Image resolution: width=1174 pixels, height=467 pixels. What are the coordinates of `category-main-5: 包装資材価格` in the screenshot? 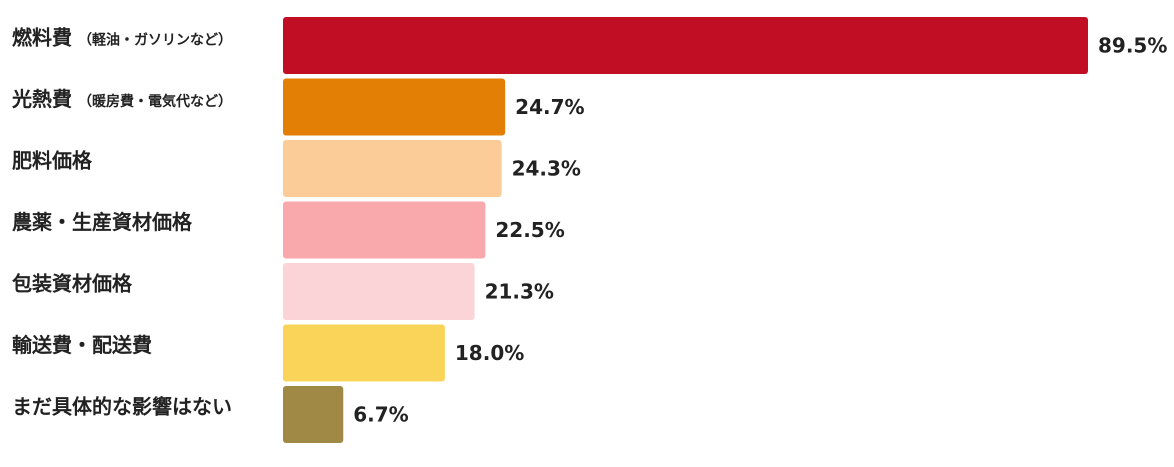 It's located at (72, 284).